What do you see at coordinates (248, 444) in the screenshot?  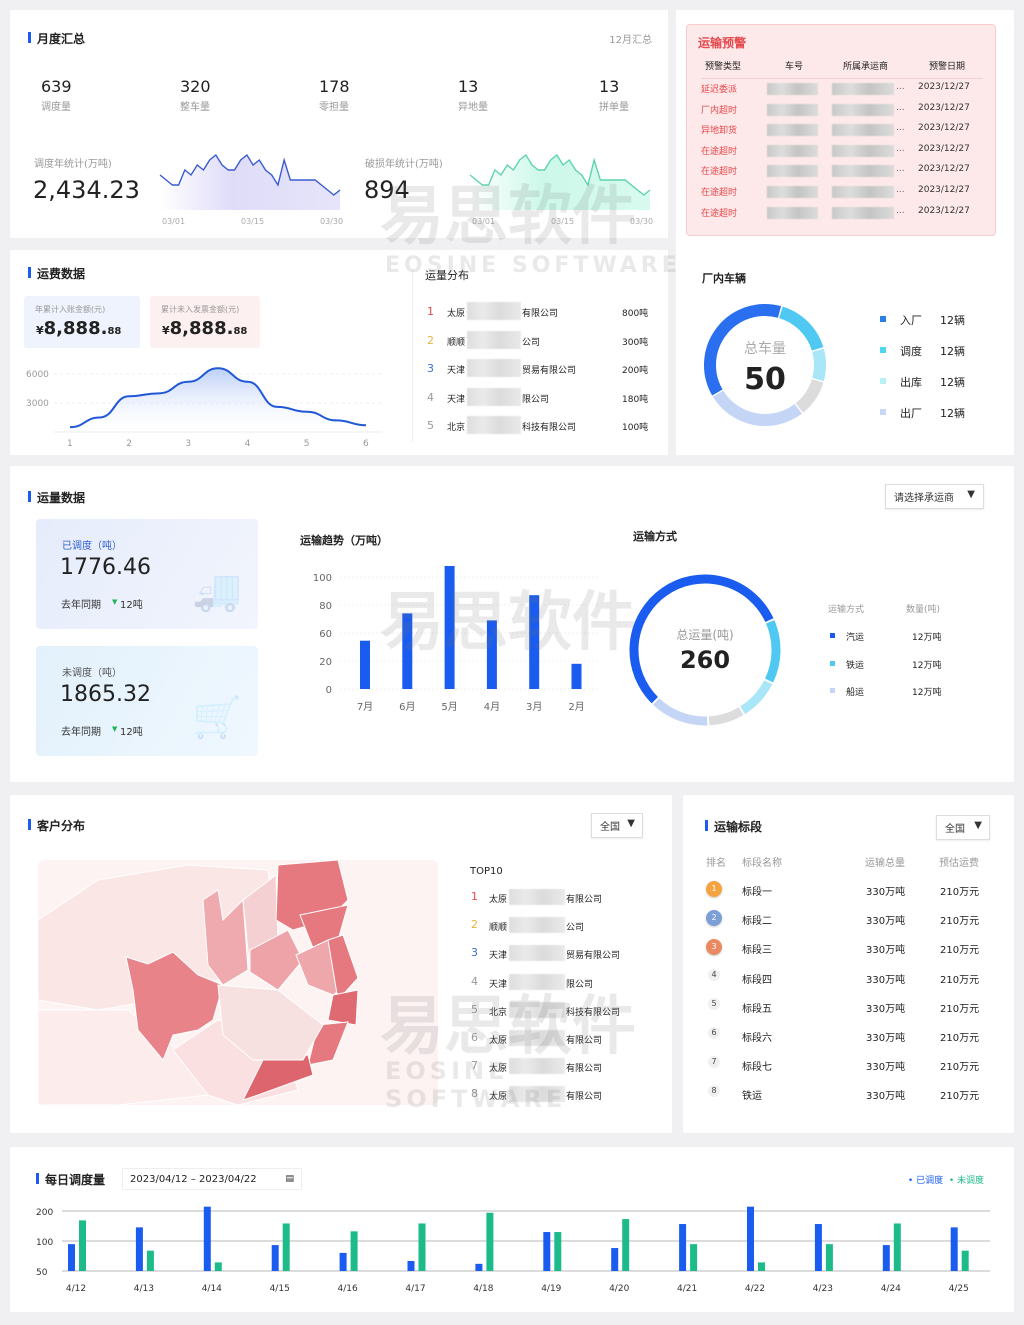 I see `x-tick: 4` at bounding box center [248, 444].